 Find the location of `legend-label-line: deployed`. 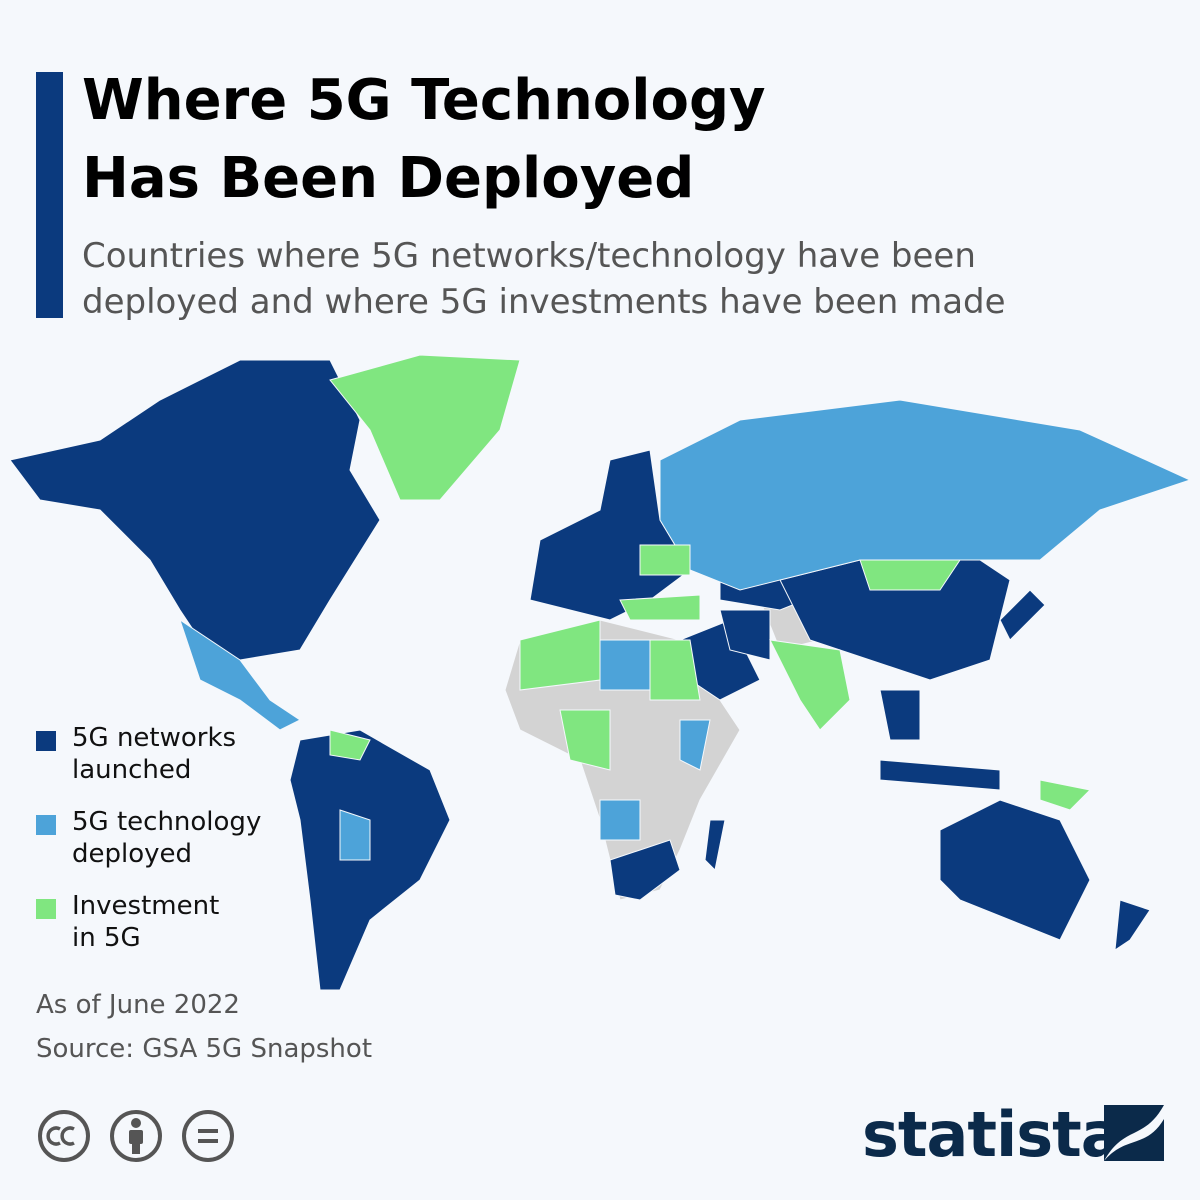

legend-label-line: deployed is located at coordinates (132, 854).